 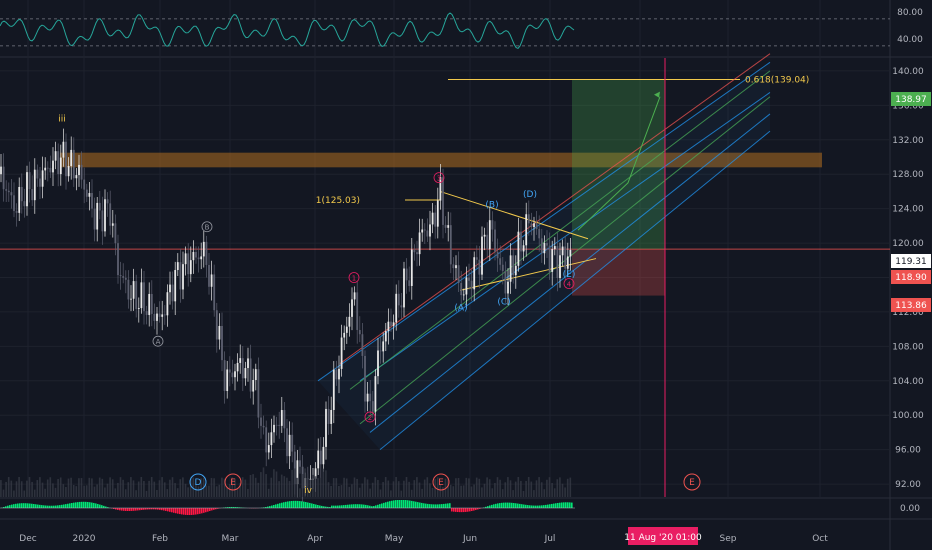 What do you see at coordinates (908, 244) in the screenshot?
I see `price-tick-label: 120.00` at bounding box center [908, 244].